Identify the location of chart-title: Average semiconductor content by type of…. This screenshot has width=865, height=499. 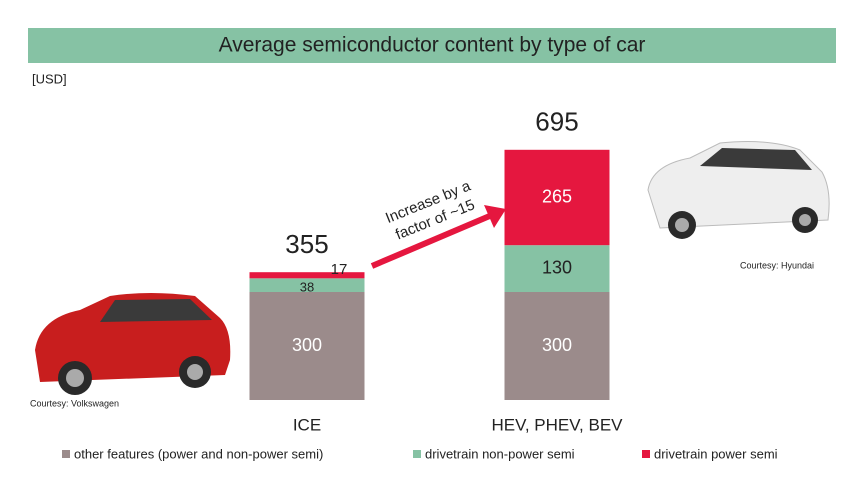
(432, 45).